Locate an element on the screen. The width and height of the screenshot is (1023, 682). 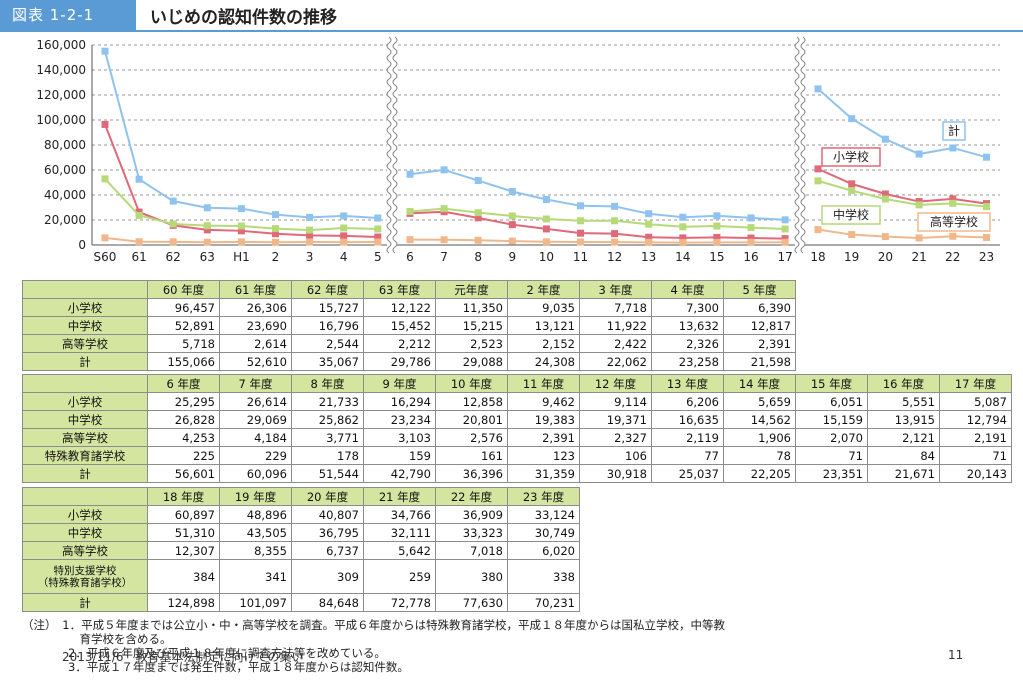
x-tick-label: 7 is located at coordinates (444, 257).